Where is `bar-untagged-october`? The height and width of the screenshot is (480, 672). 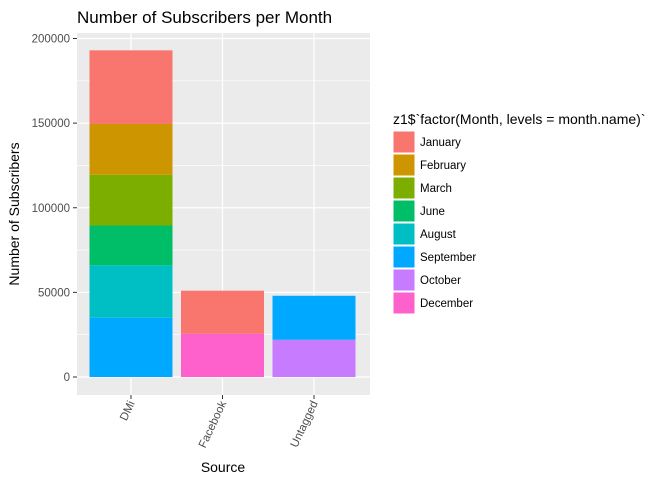
bar-untagged-october is located at coordinates (314, 358).